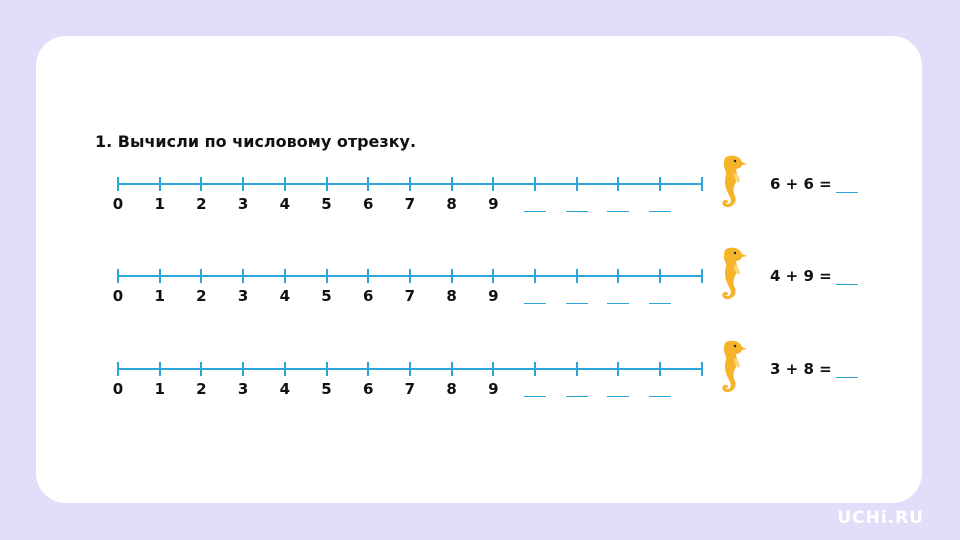  What do you see at coordinates (801, 369) in the screenshot?
I see `expression-text: 3 + 8 =` at bounding box center [801, 369].